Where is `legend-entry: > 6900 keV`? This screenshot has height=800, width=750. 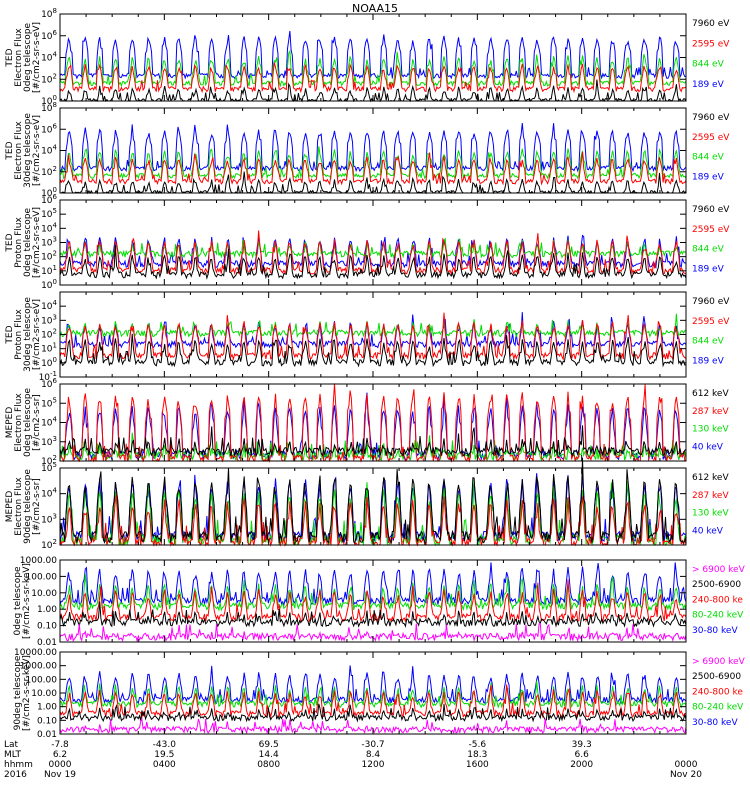
legend-entry: > 6900 keV is located at coordinates (719, 662).